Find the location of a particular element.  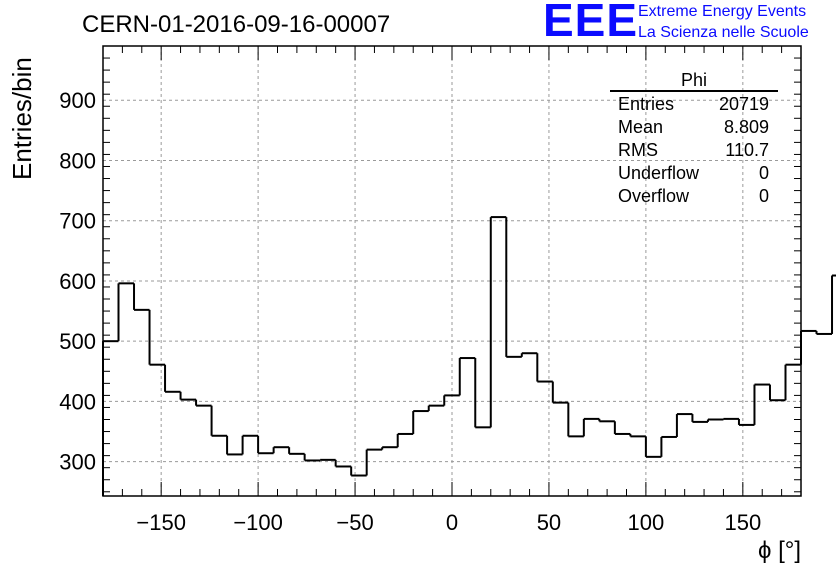

x-tick-label: −50 is located at coordinates (354, 522).